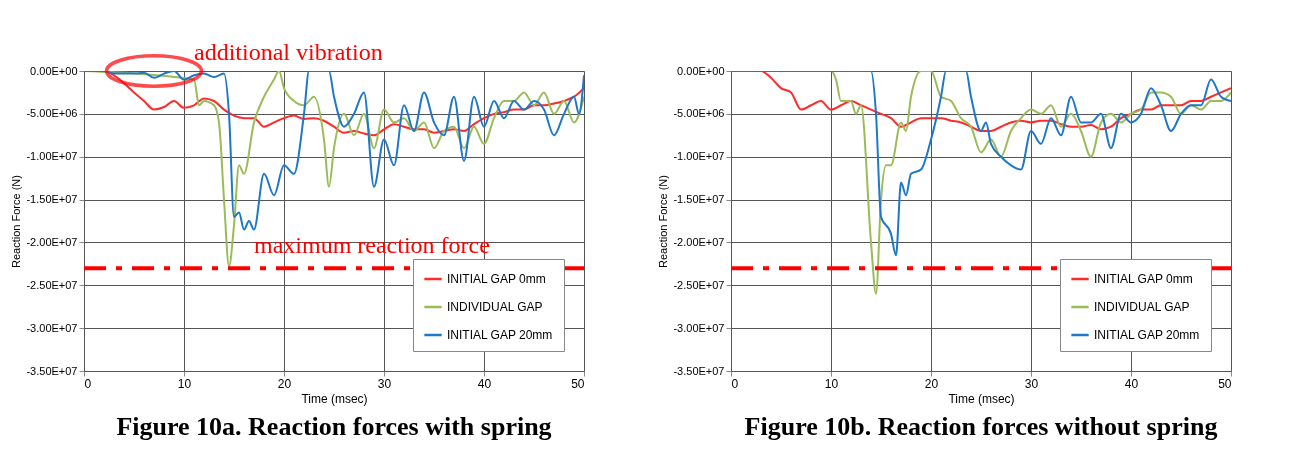  I want to click on text: Figure 10b. Reaction forces without spring, so click(981, 426).